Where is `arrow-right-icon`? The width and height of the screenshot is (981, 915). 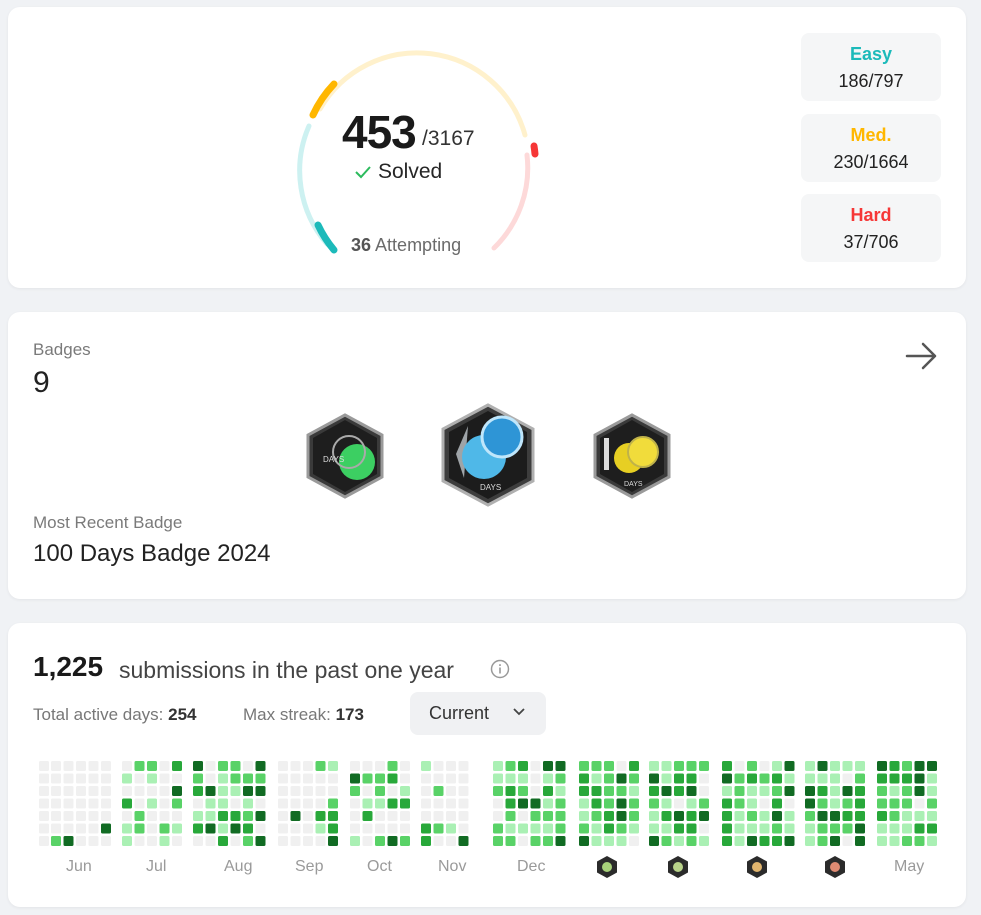 arrow-right-icon is located at coordinates (922, 356).